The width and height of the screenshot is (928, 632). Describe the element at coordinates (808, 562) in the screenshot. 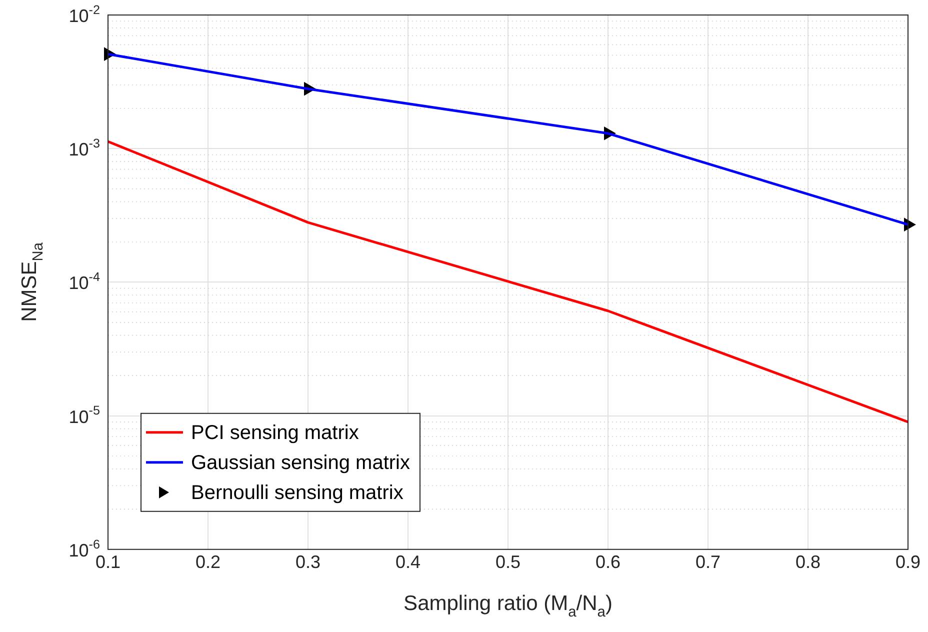

I see `x-tick-label: 0.8` at that location.